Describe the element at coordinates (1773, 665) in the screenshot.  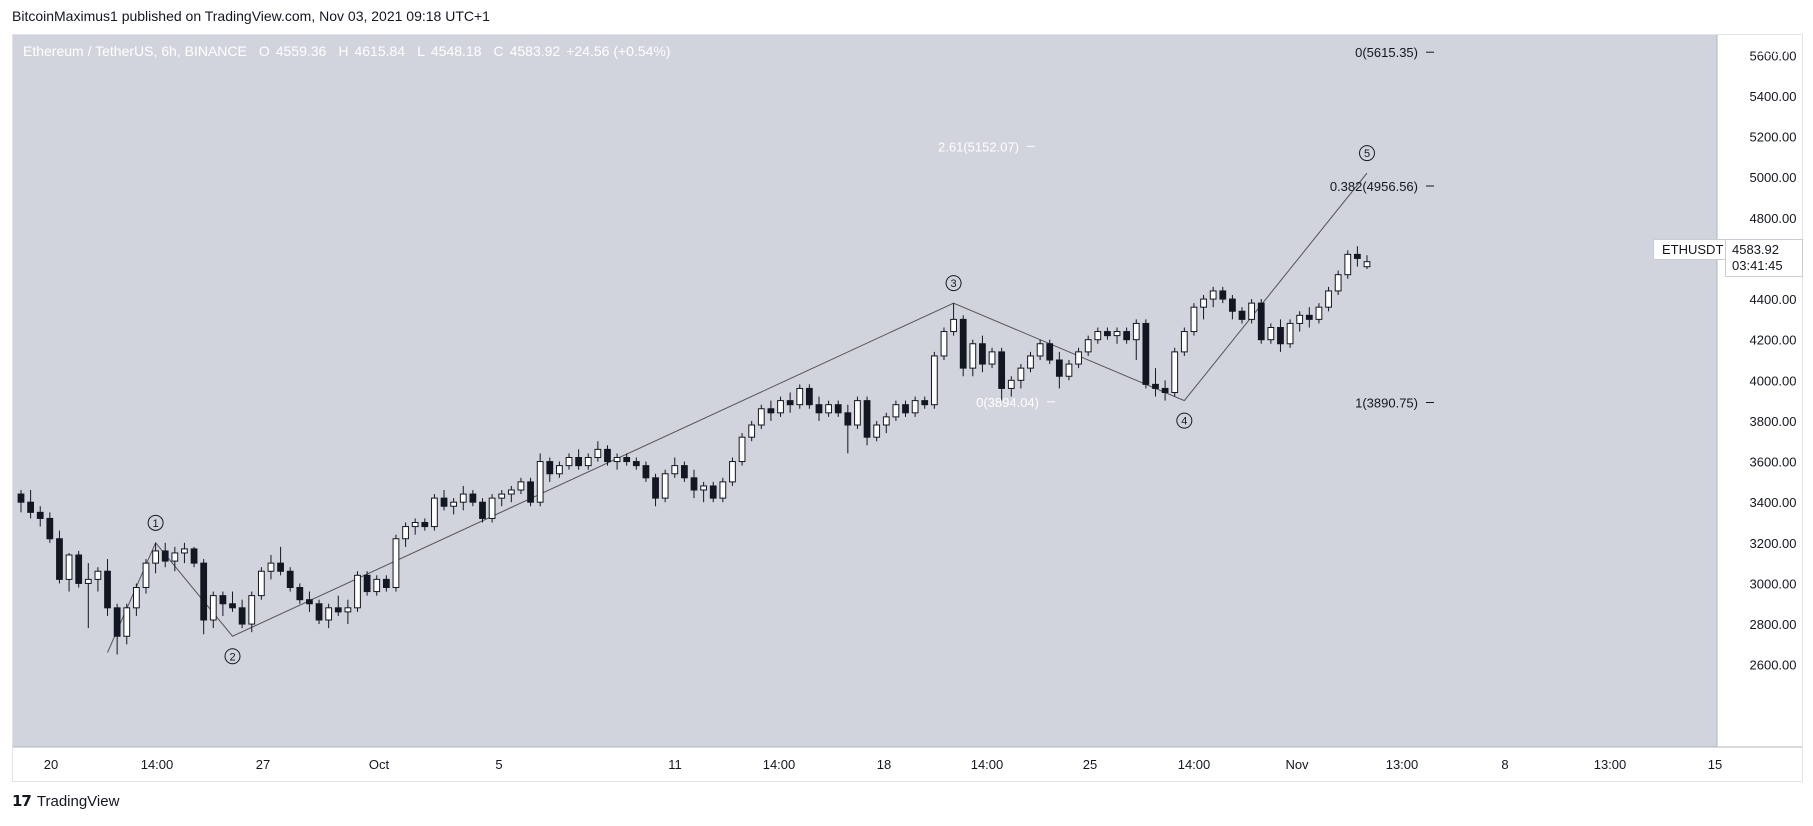
I see `price-tick-label: 2600.00` at that location.